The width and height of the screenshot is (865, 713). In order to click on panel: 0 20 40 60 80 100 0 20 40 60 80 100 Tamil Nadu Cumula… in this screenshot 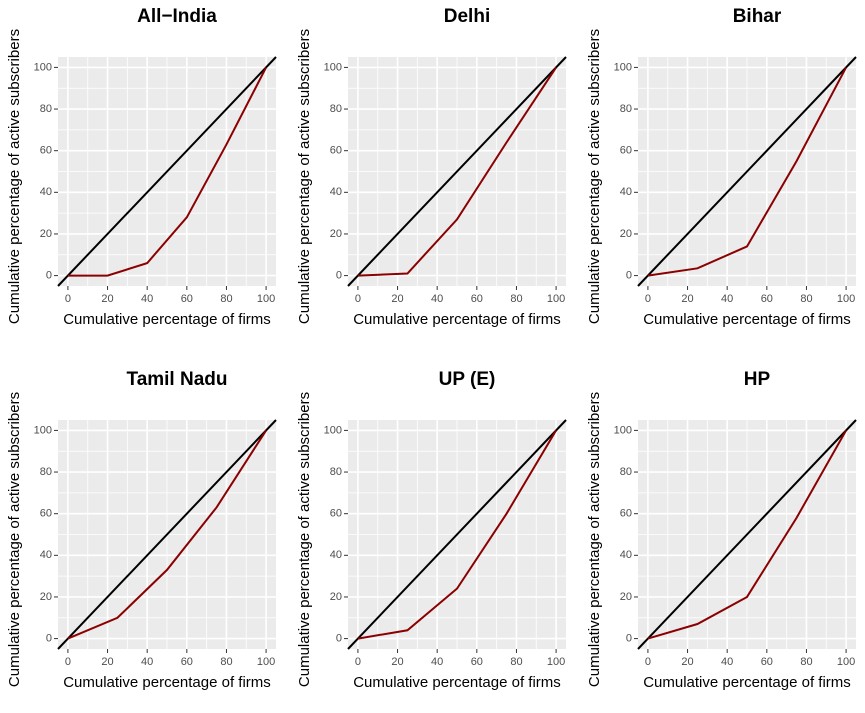, I will do `click(141, 530)`.